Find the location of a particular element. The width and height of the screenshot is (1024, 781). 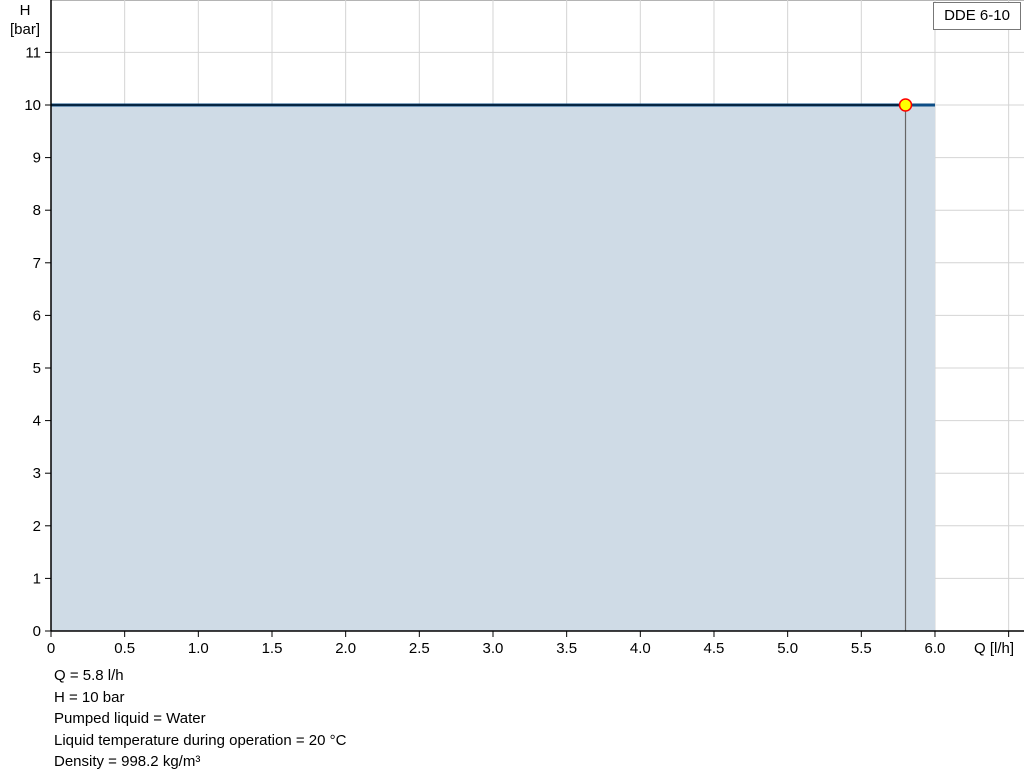

y-tick-label: 4 is located at coordinates (37, 421).